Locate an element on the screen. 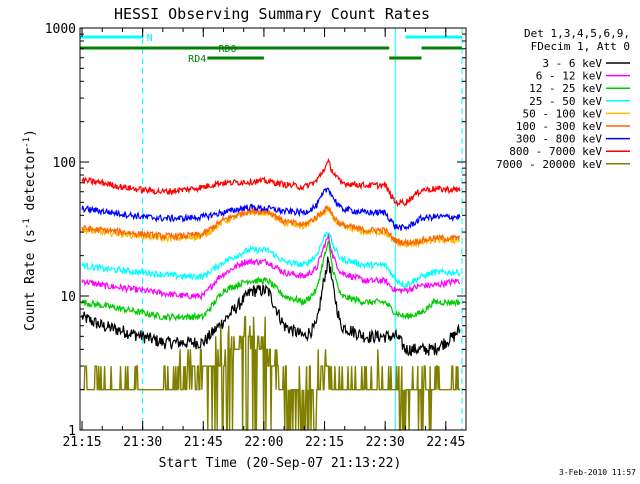 This screenshot has height=484, width=640. x-tick-label: 22:45 is located at coordinates (445, 442).